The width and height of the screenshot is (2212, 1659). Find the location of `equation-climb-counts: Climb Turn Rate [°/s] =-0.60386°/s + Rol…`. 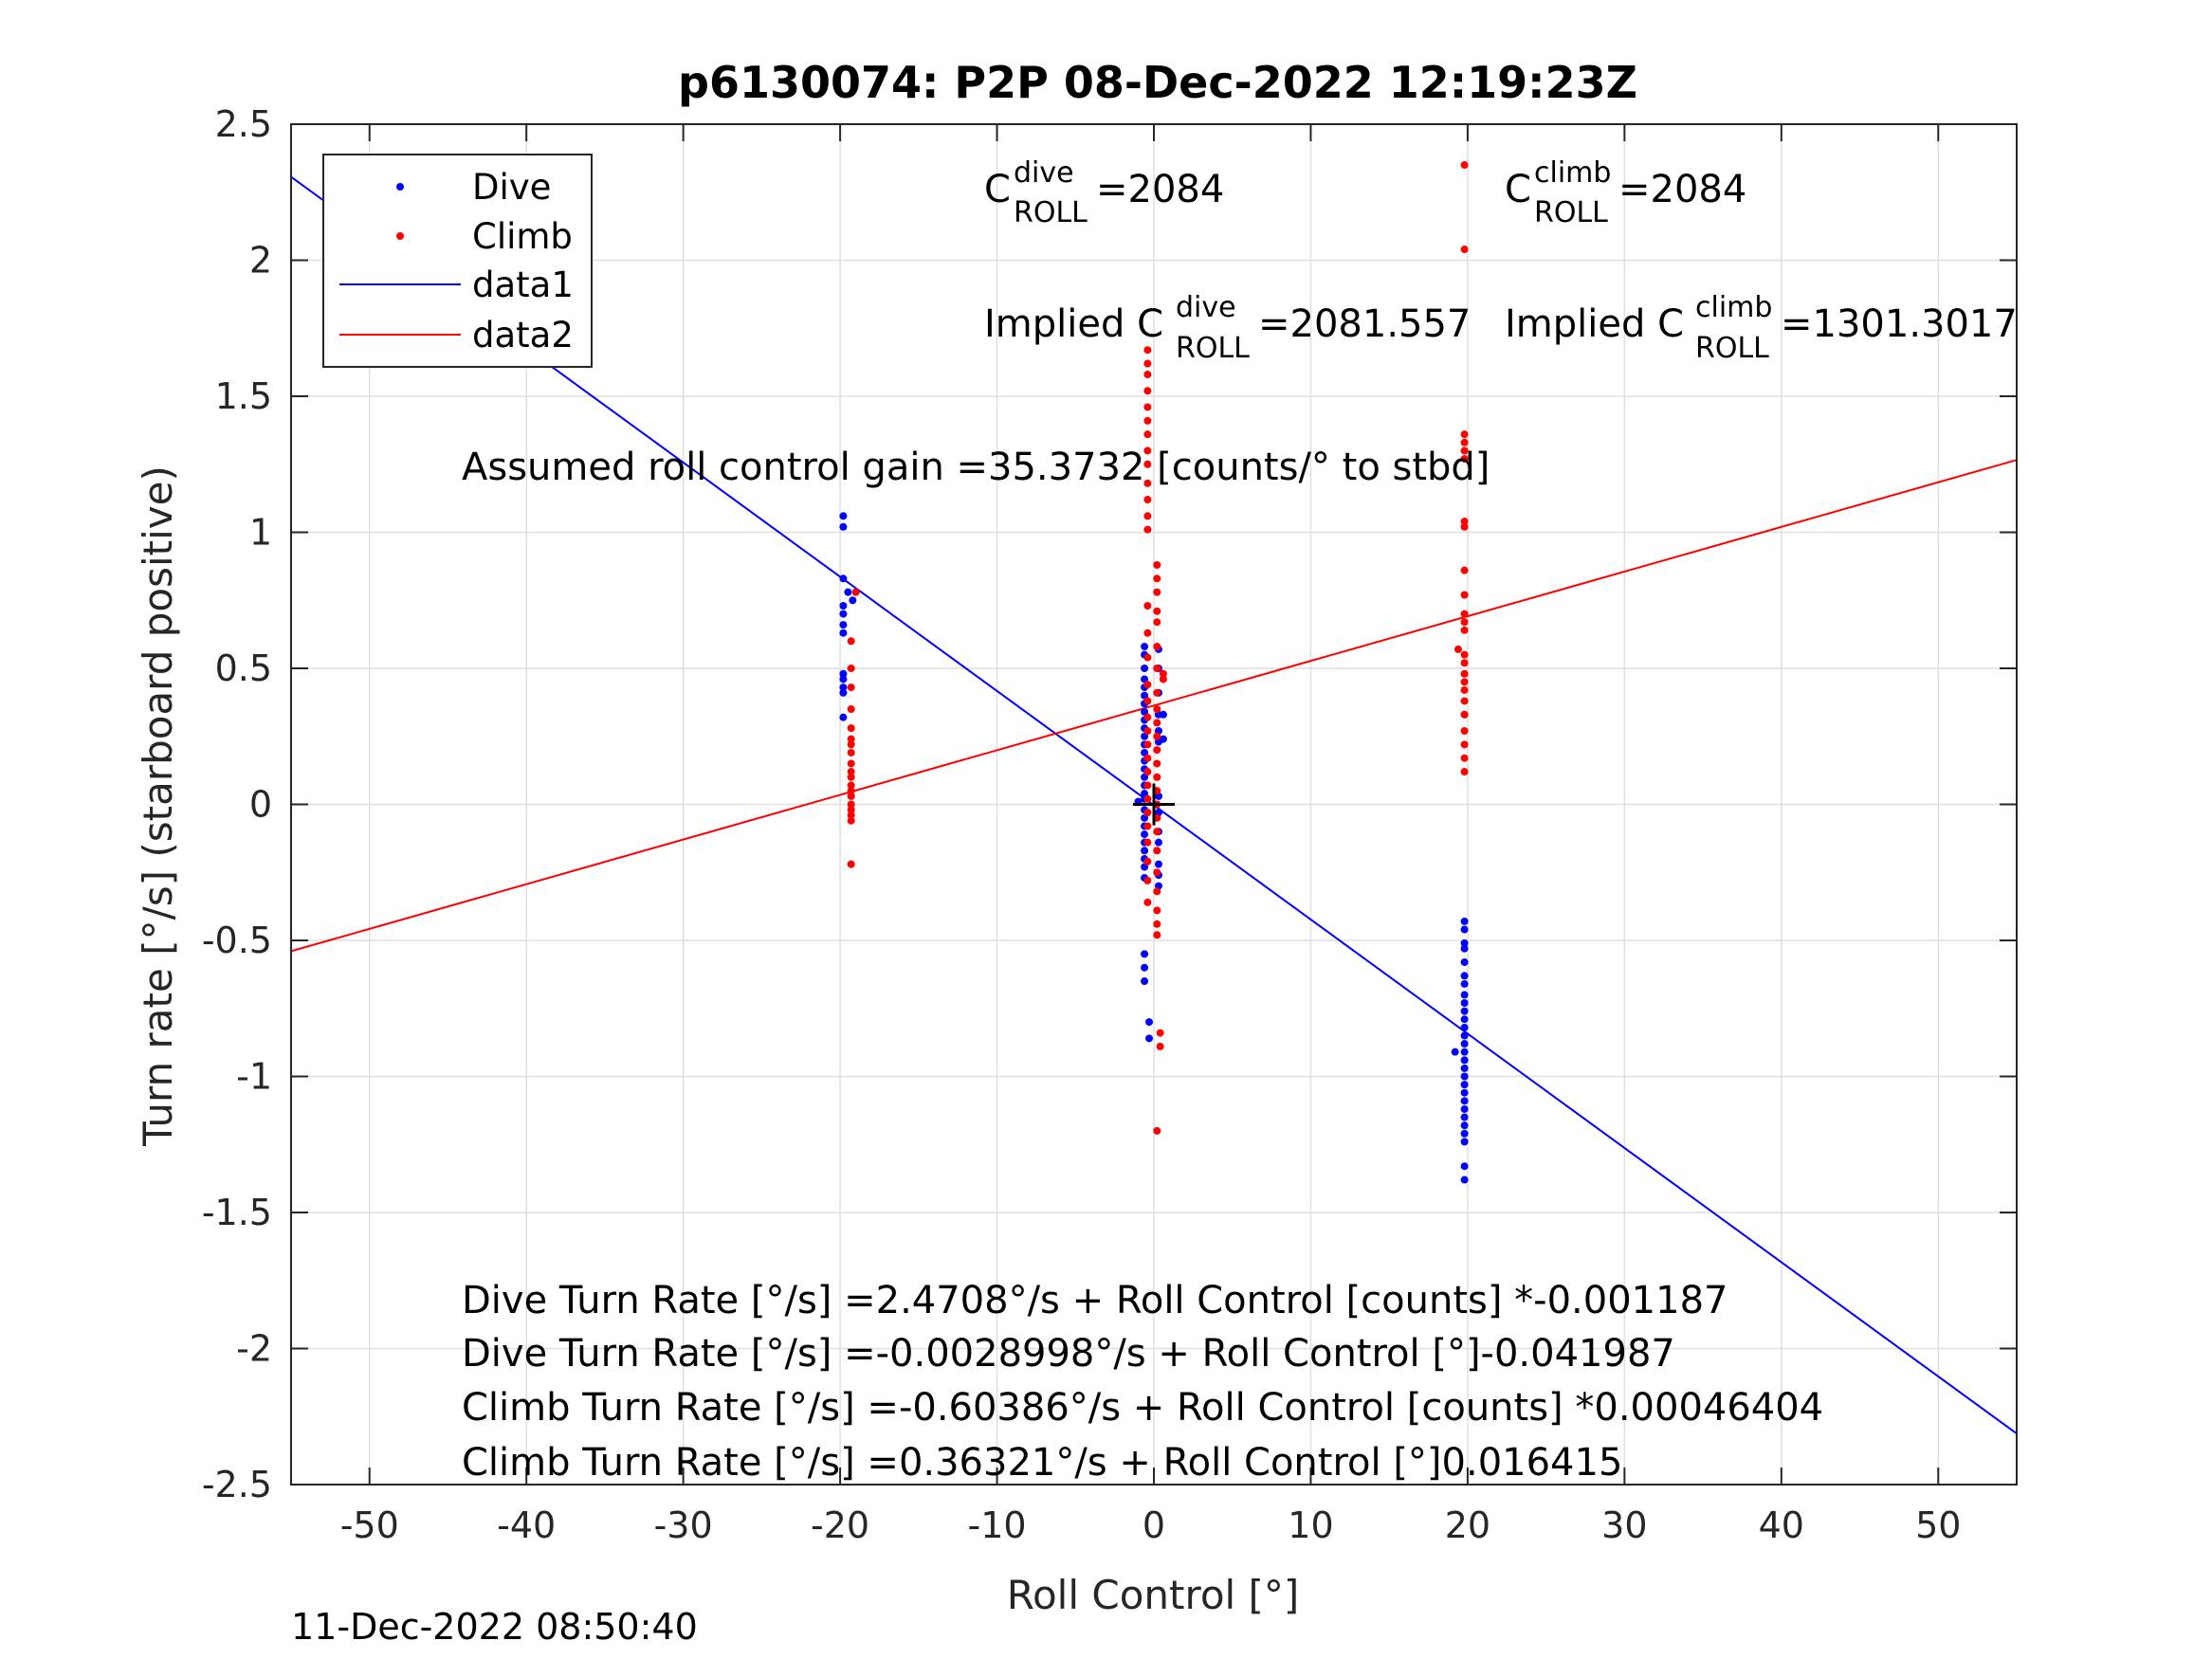

equation-climb-counts: Climb Turn Rate [°/s] =-0.60386°/s + Rol… is located at coordinates (1142, 1408).